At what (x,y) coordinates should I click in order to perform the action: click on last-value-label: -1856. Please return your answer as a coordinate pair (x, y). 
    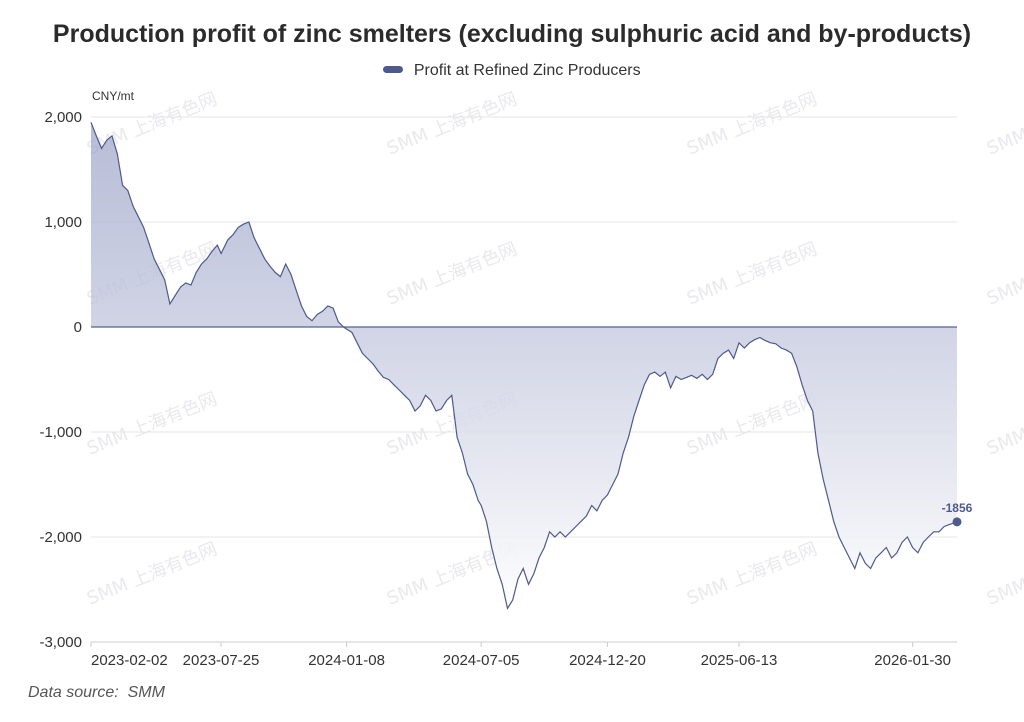
    Looking at the image, I should click on (957, 508).